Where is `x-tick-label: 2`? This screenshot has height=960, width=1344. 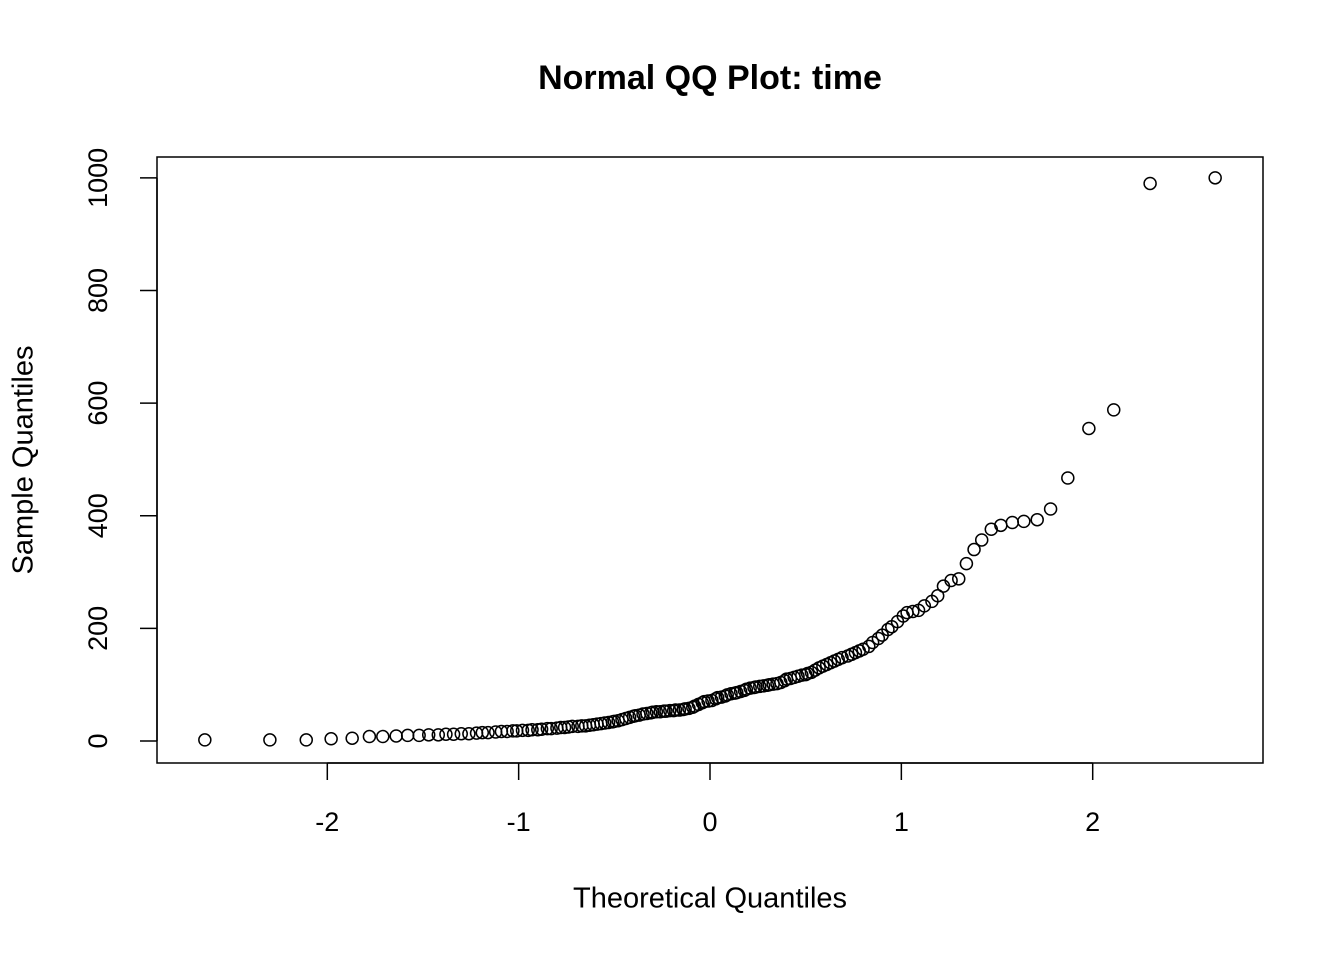 x-tick-label: 2 is located at coordinates (1092, 822).